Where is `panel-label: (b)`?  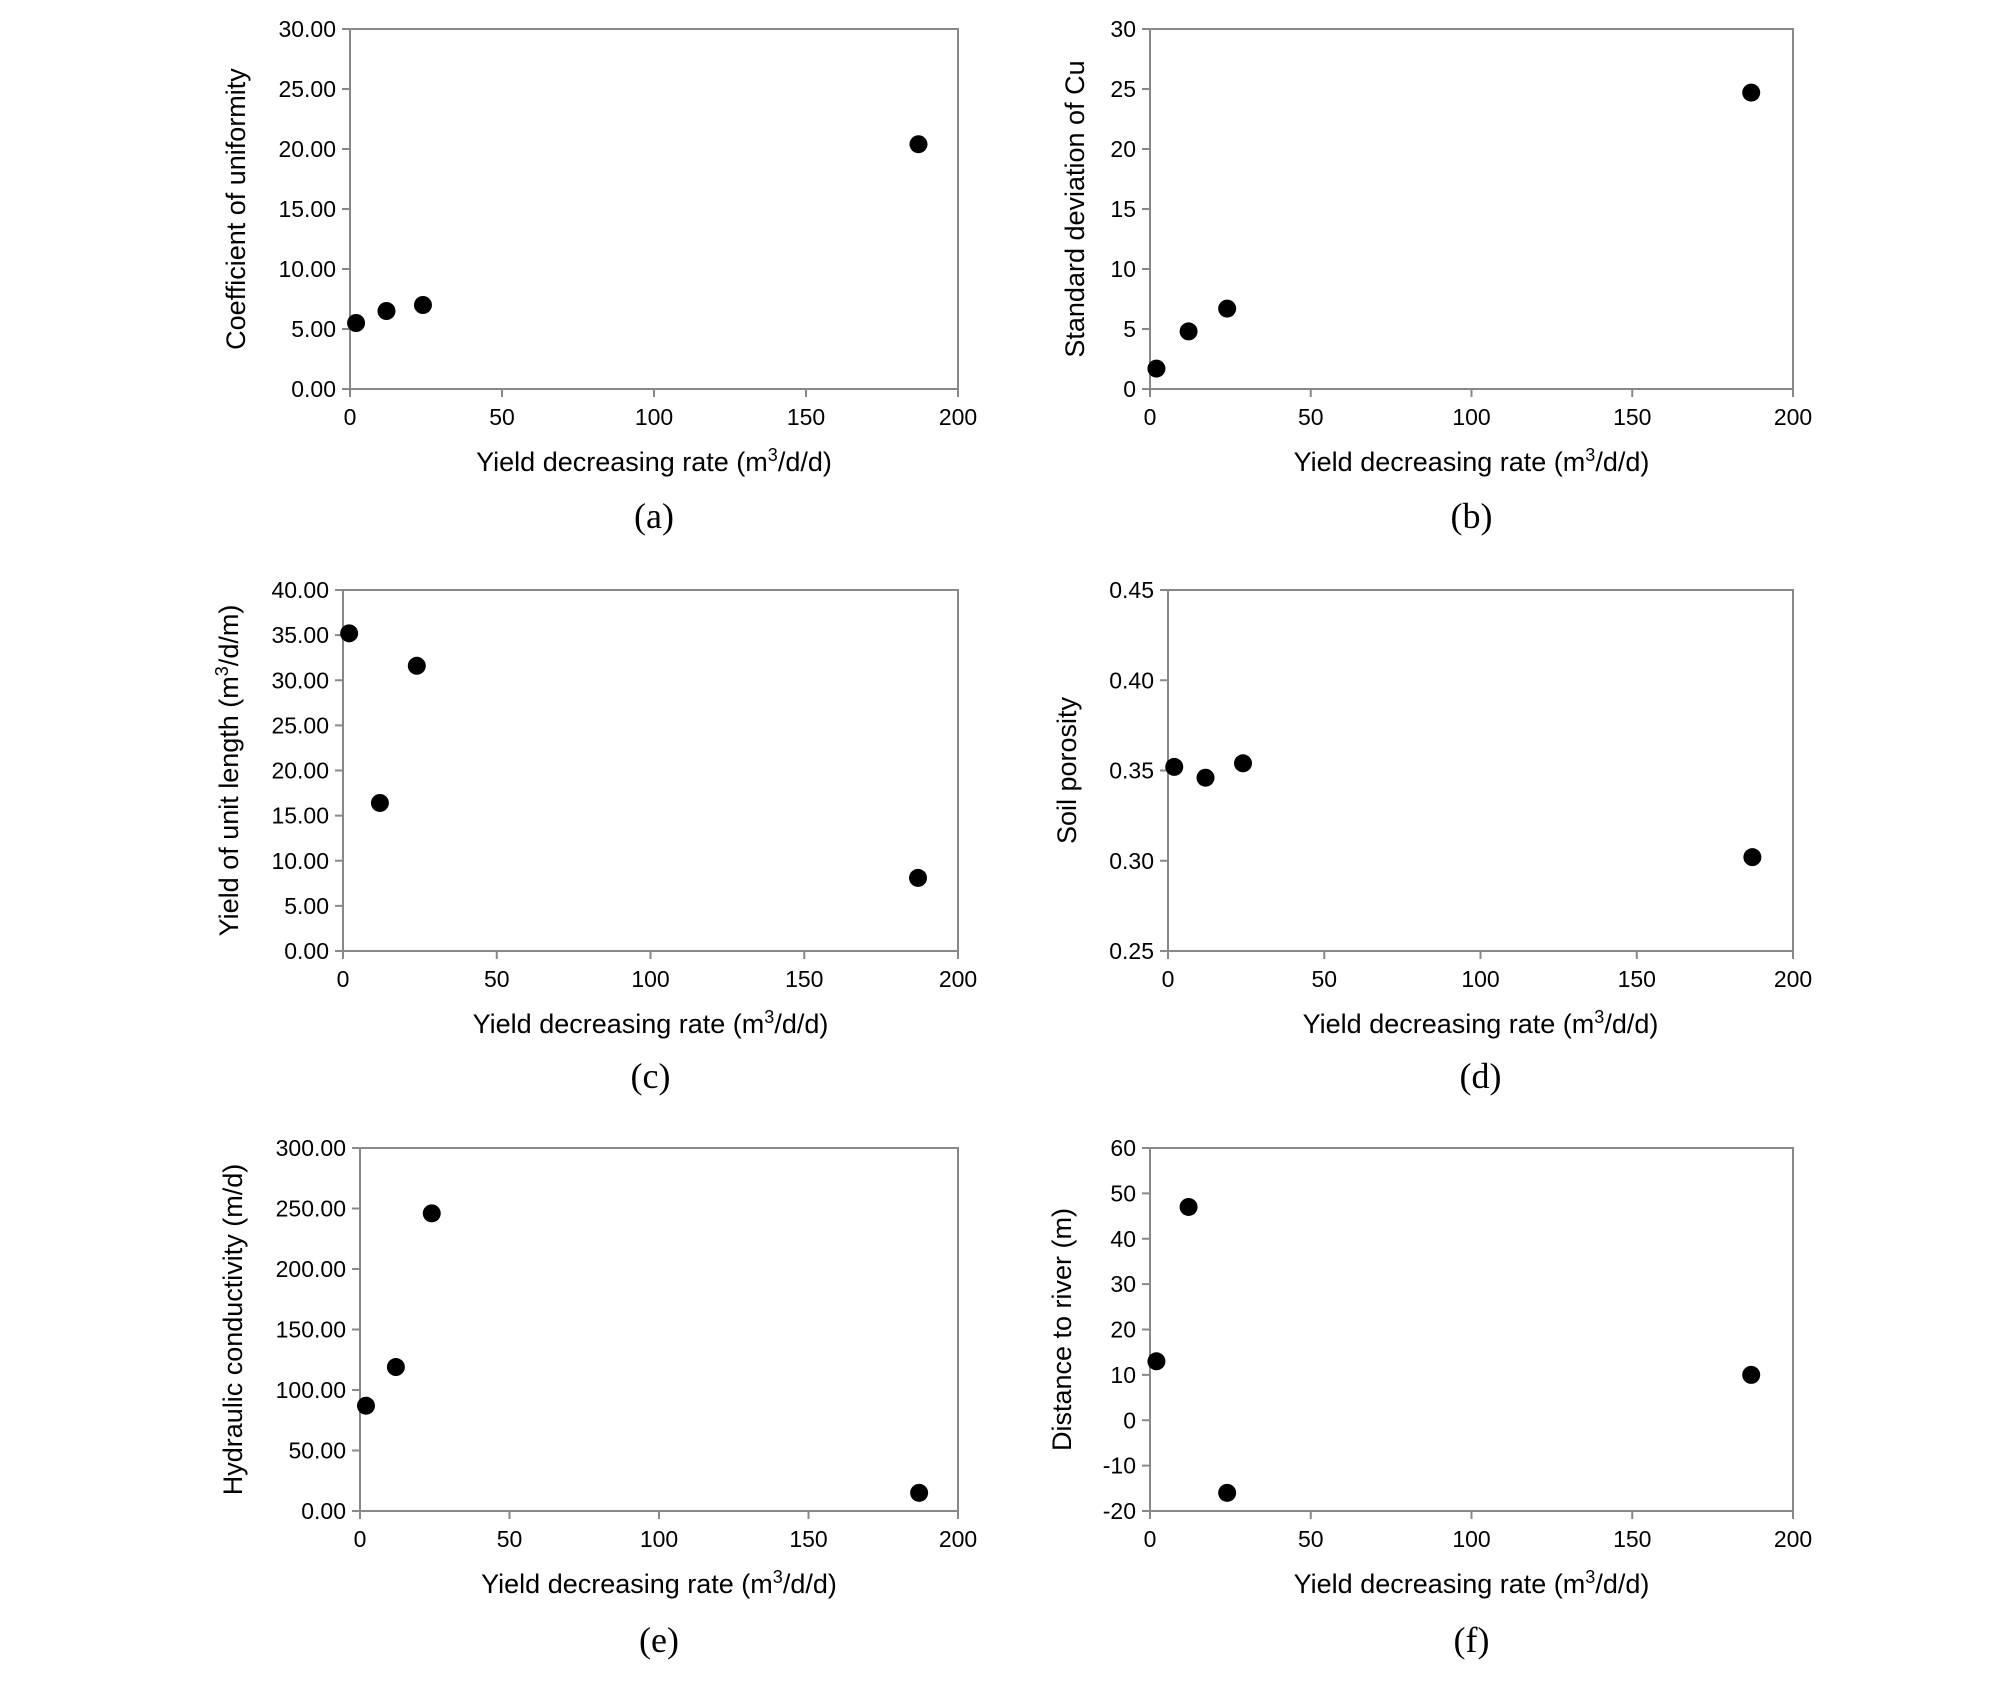
panel-label: (b) is located at coordinates (1472, 516).